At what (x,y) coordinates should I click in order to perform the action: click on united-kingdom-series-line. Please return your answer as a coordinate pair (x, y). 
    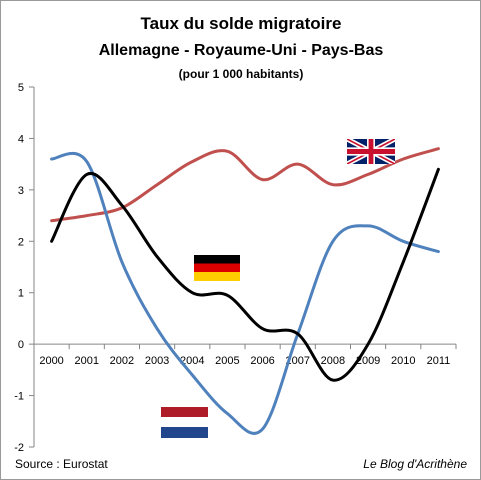
    Looking at the image, I should click on (245, 185).